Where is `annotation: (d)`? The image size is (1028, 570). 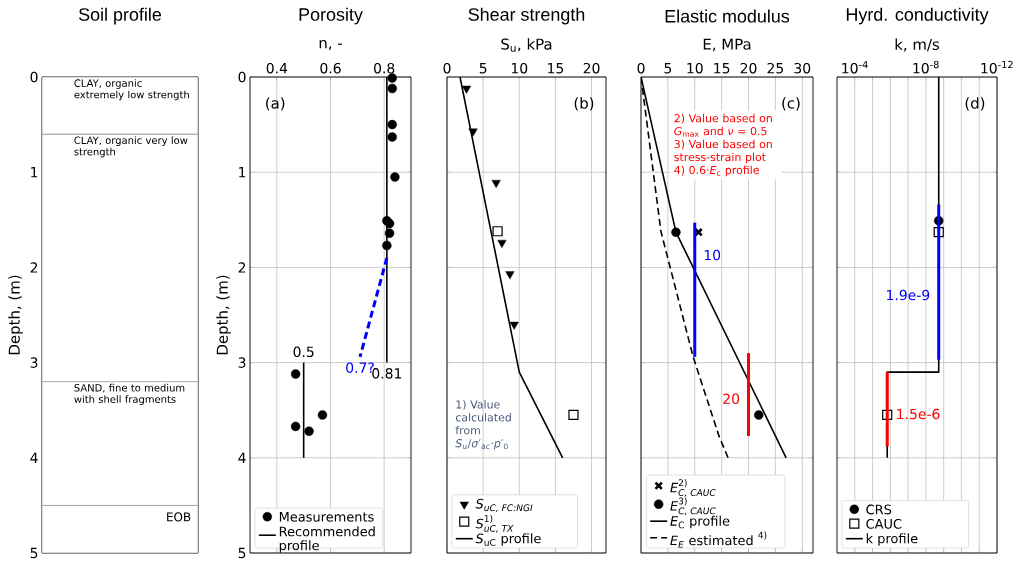
annotation: (d) is located at coordinates (975, 104).